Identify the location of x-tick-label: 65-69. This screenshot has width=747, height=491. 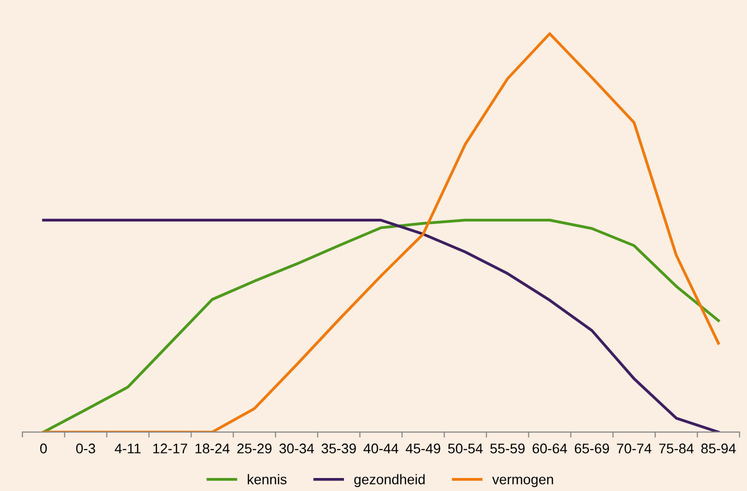
(591, 449).